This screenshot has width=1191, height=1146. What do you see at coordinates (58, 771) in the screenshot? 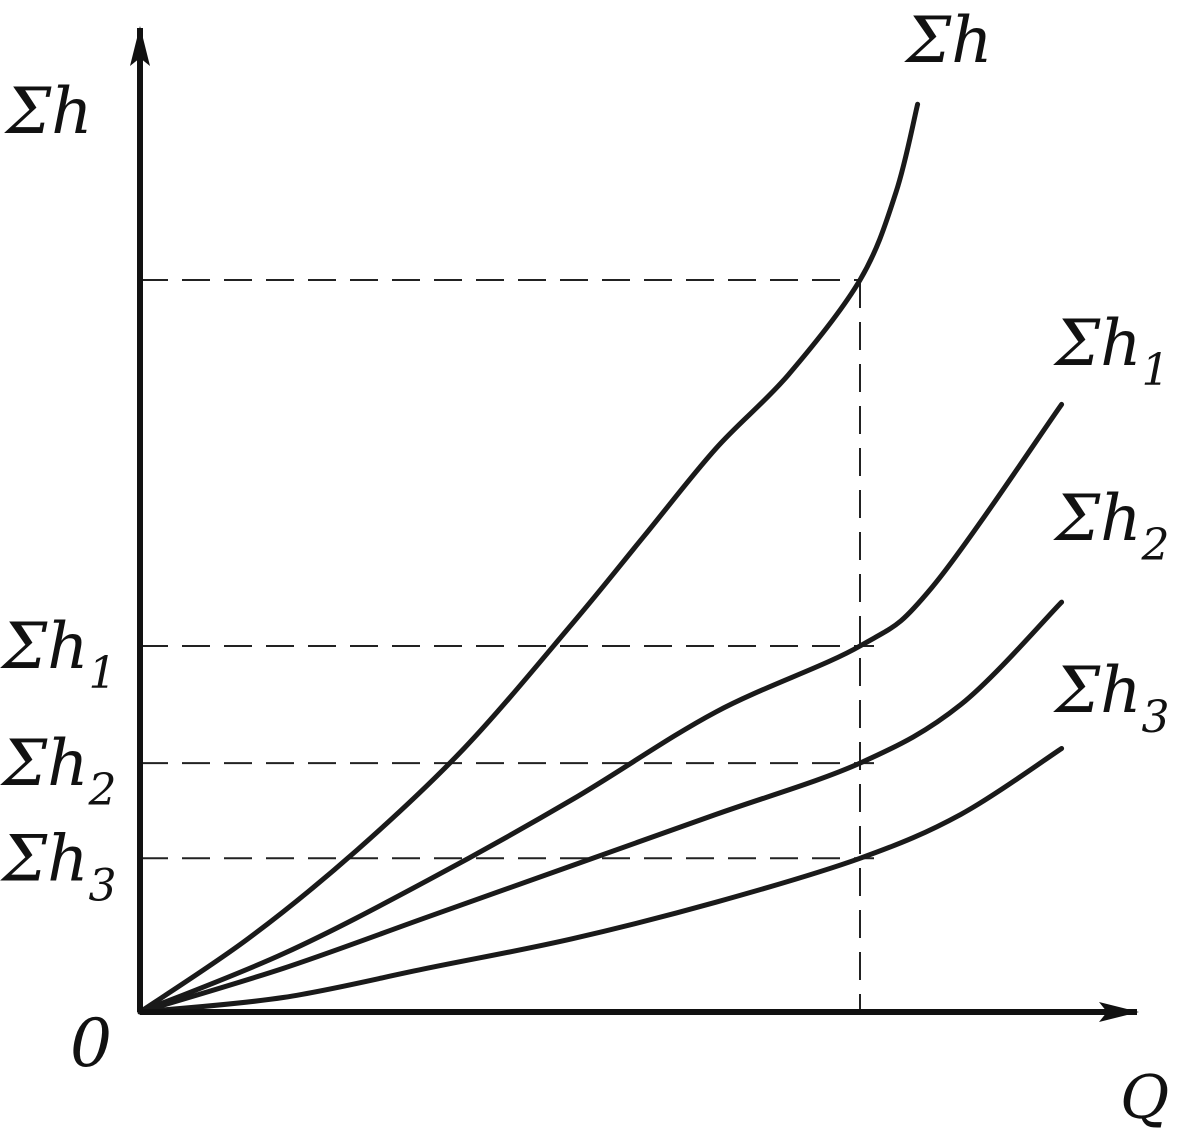
I see `y-tick-label-2: Σh2` at bounding box center [58, 771].